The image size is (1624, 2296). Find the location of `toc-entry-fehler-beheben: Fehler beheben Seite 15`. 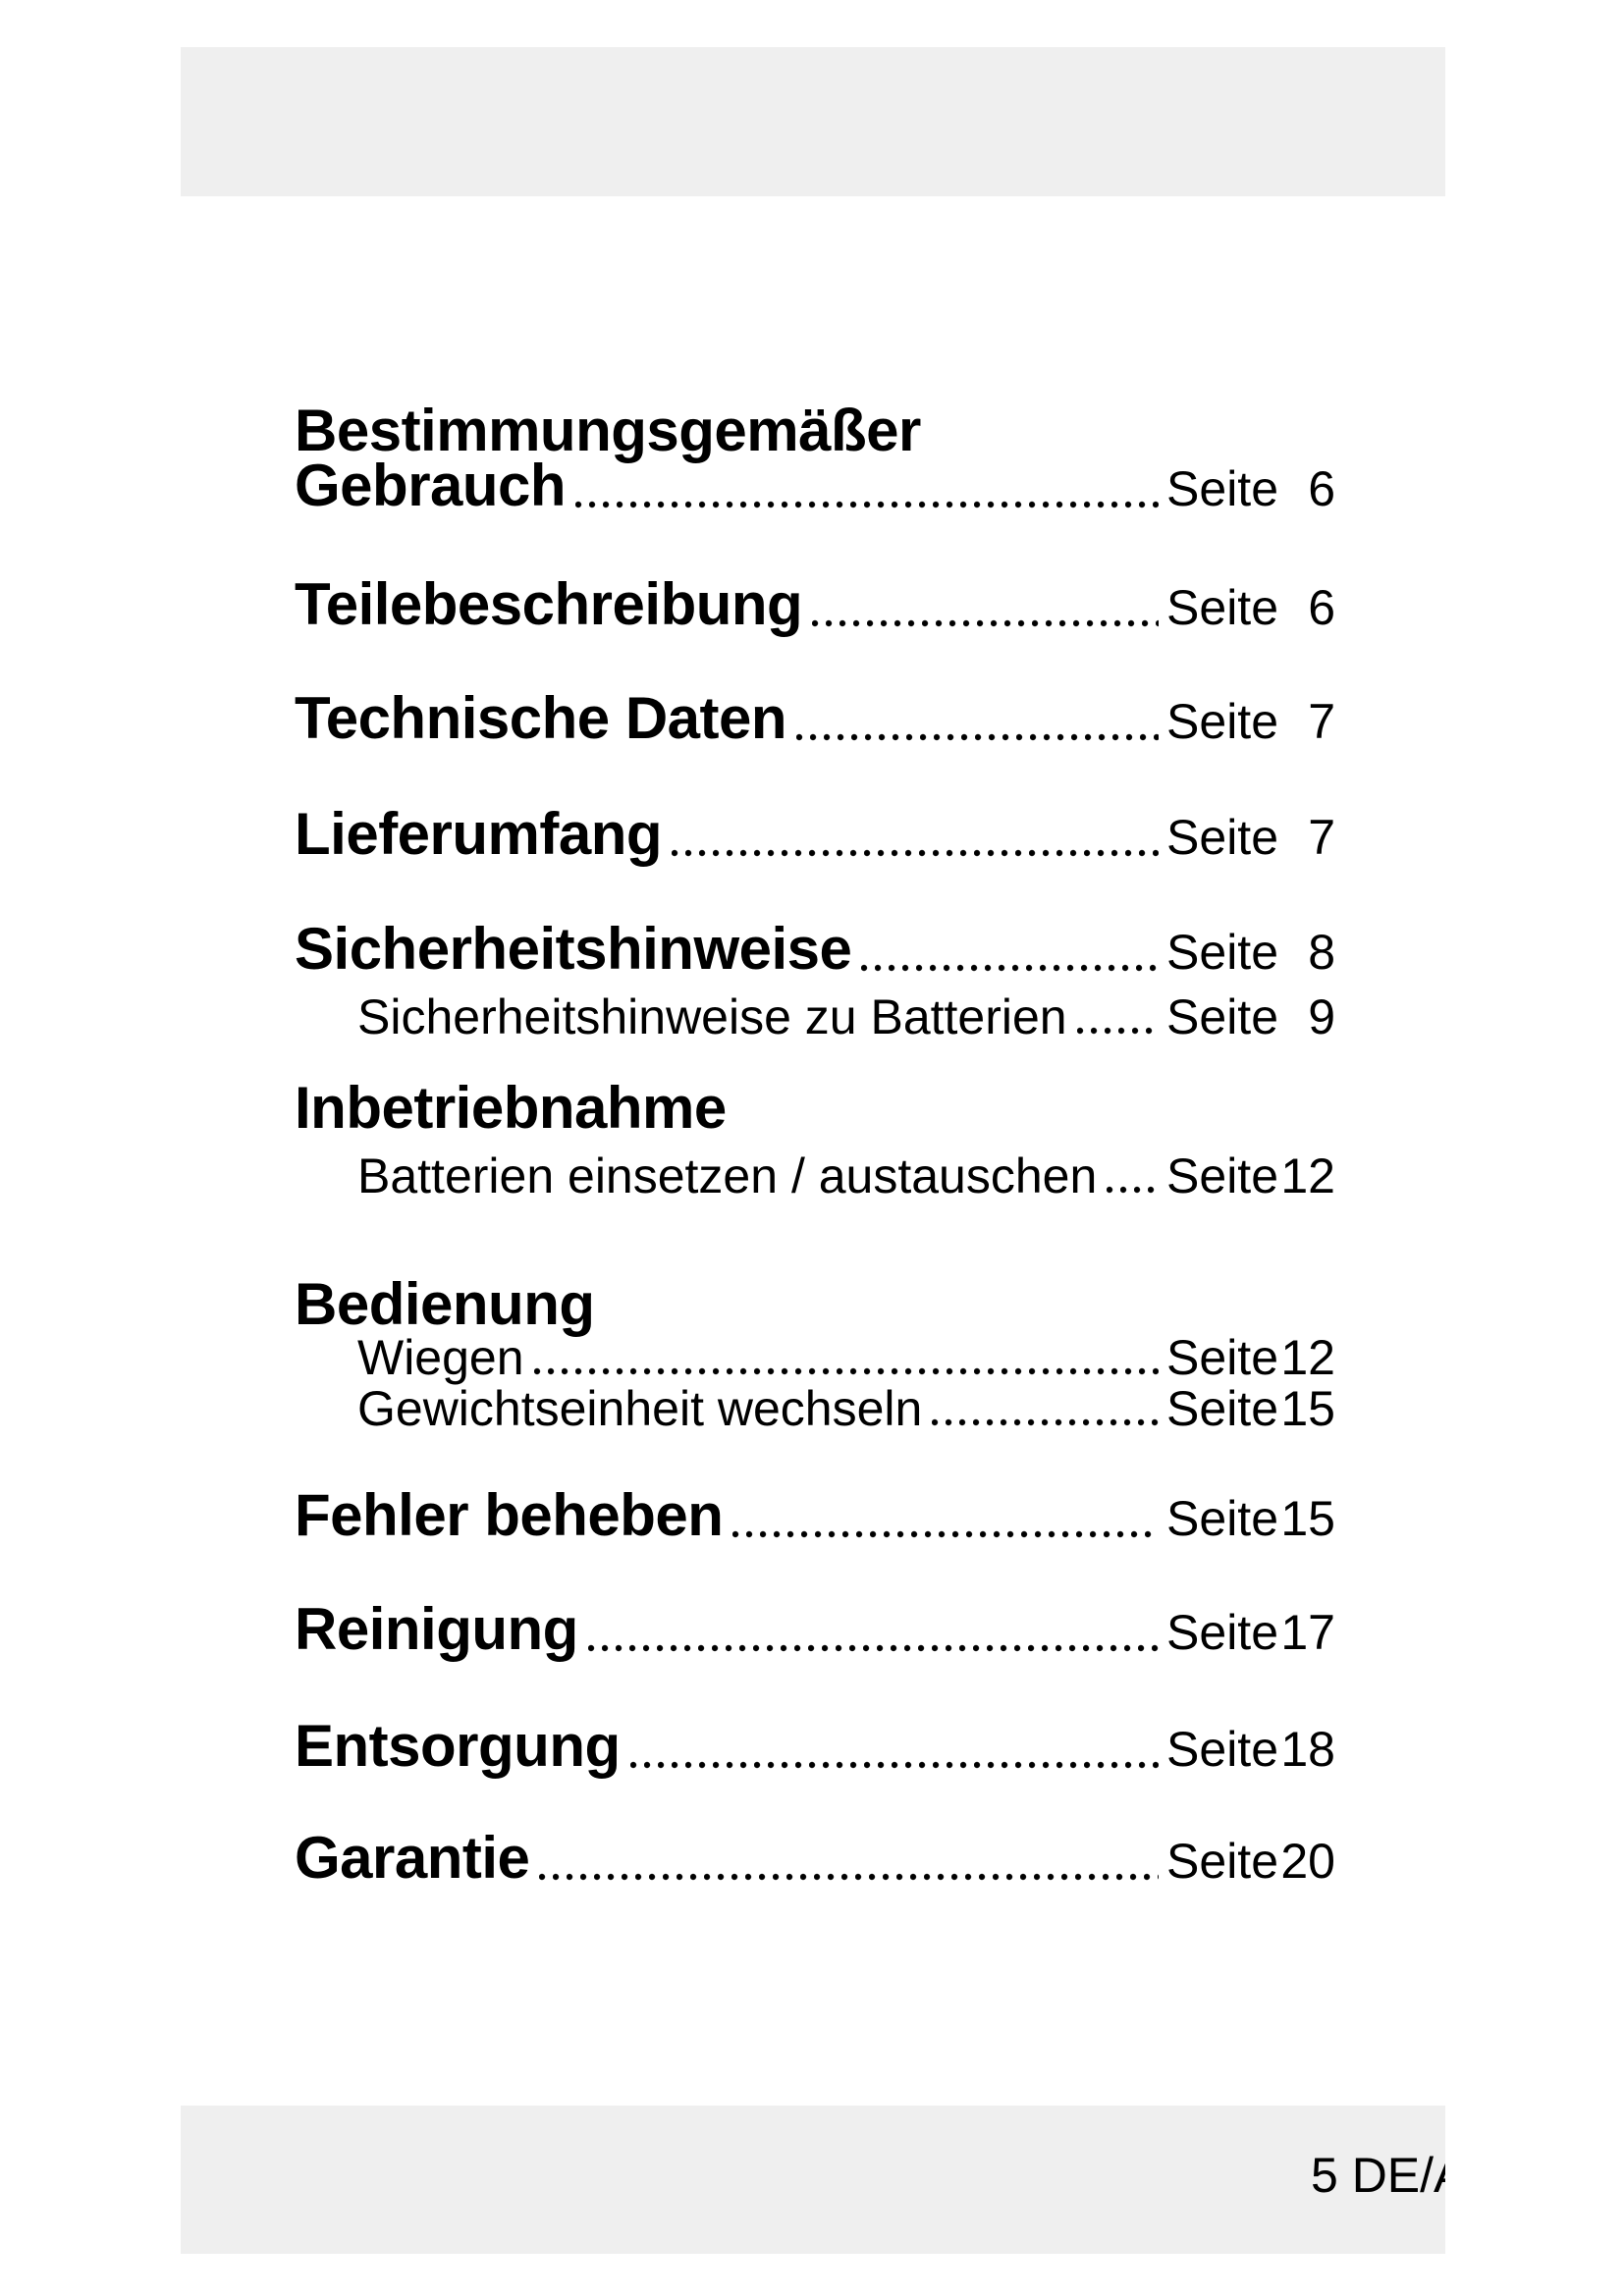

toc-entry-fehler-beheben: Fehler beheben Seite 15 is located at coordinates (815, 1515).